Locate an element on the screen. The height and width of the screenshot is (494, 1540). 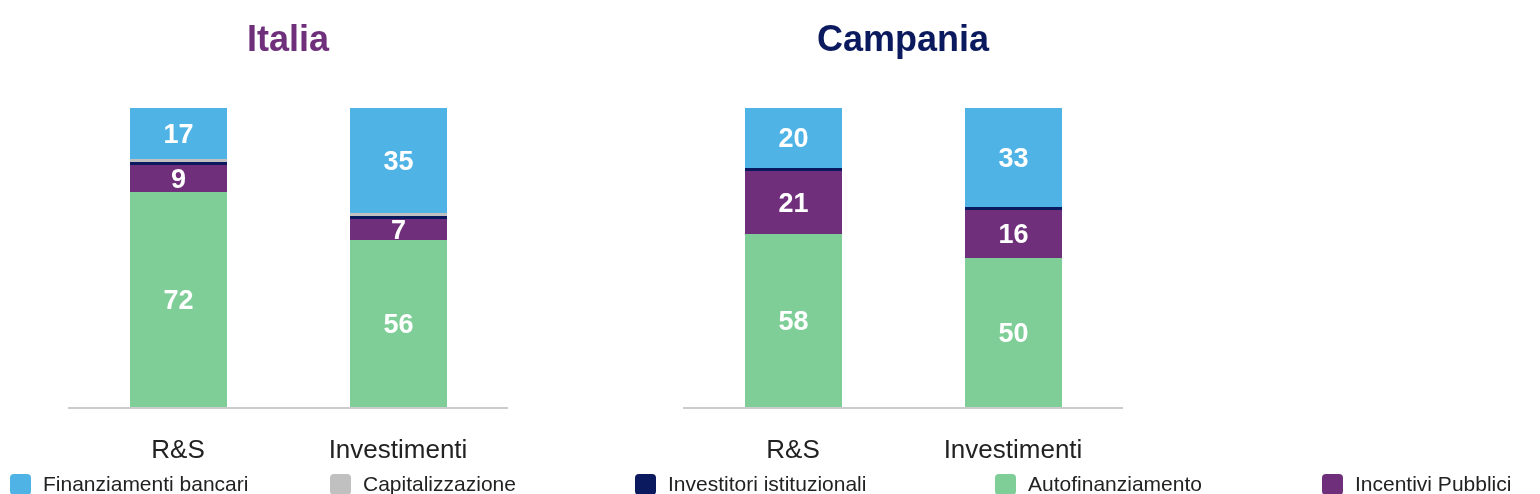
data-label: 9 is located at coordinates (178, 178).